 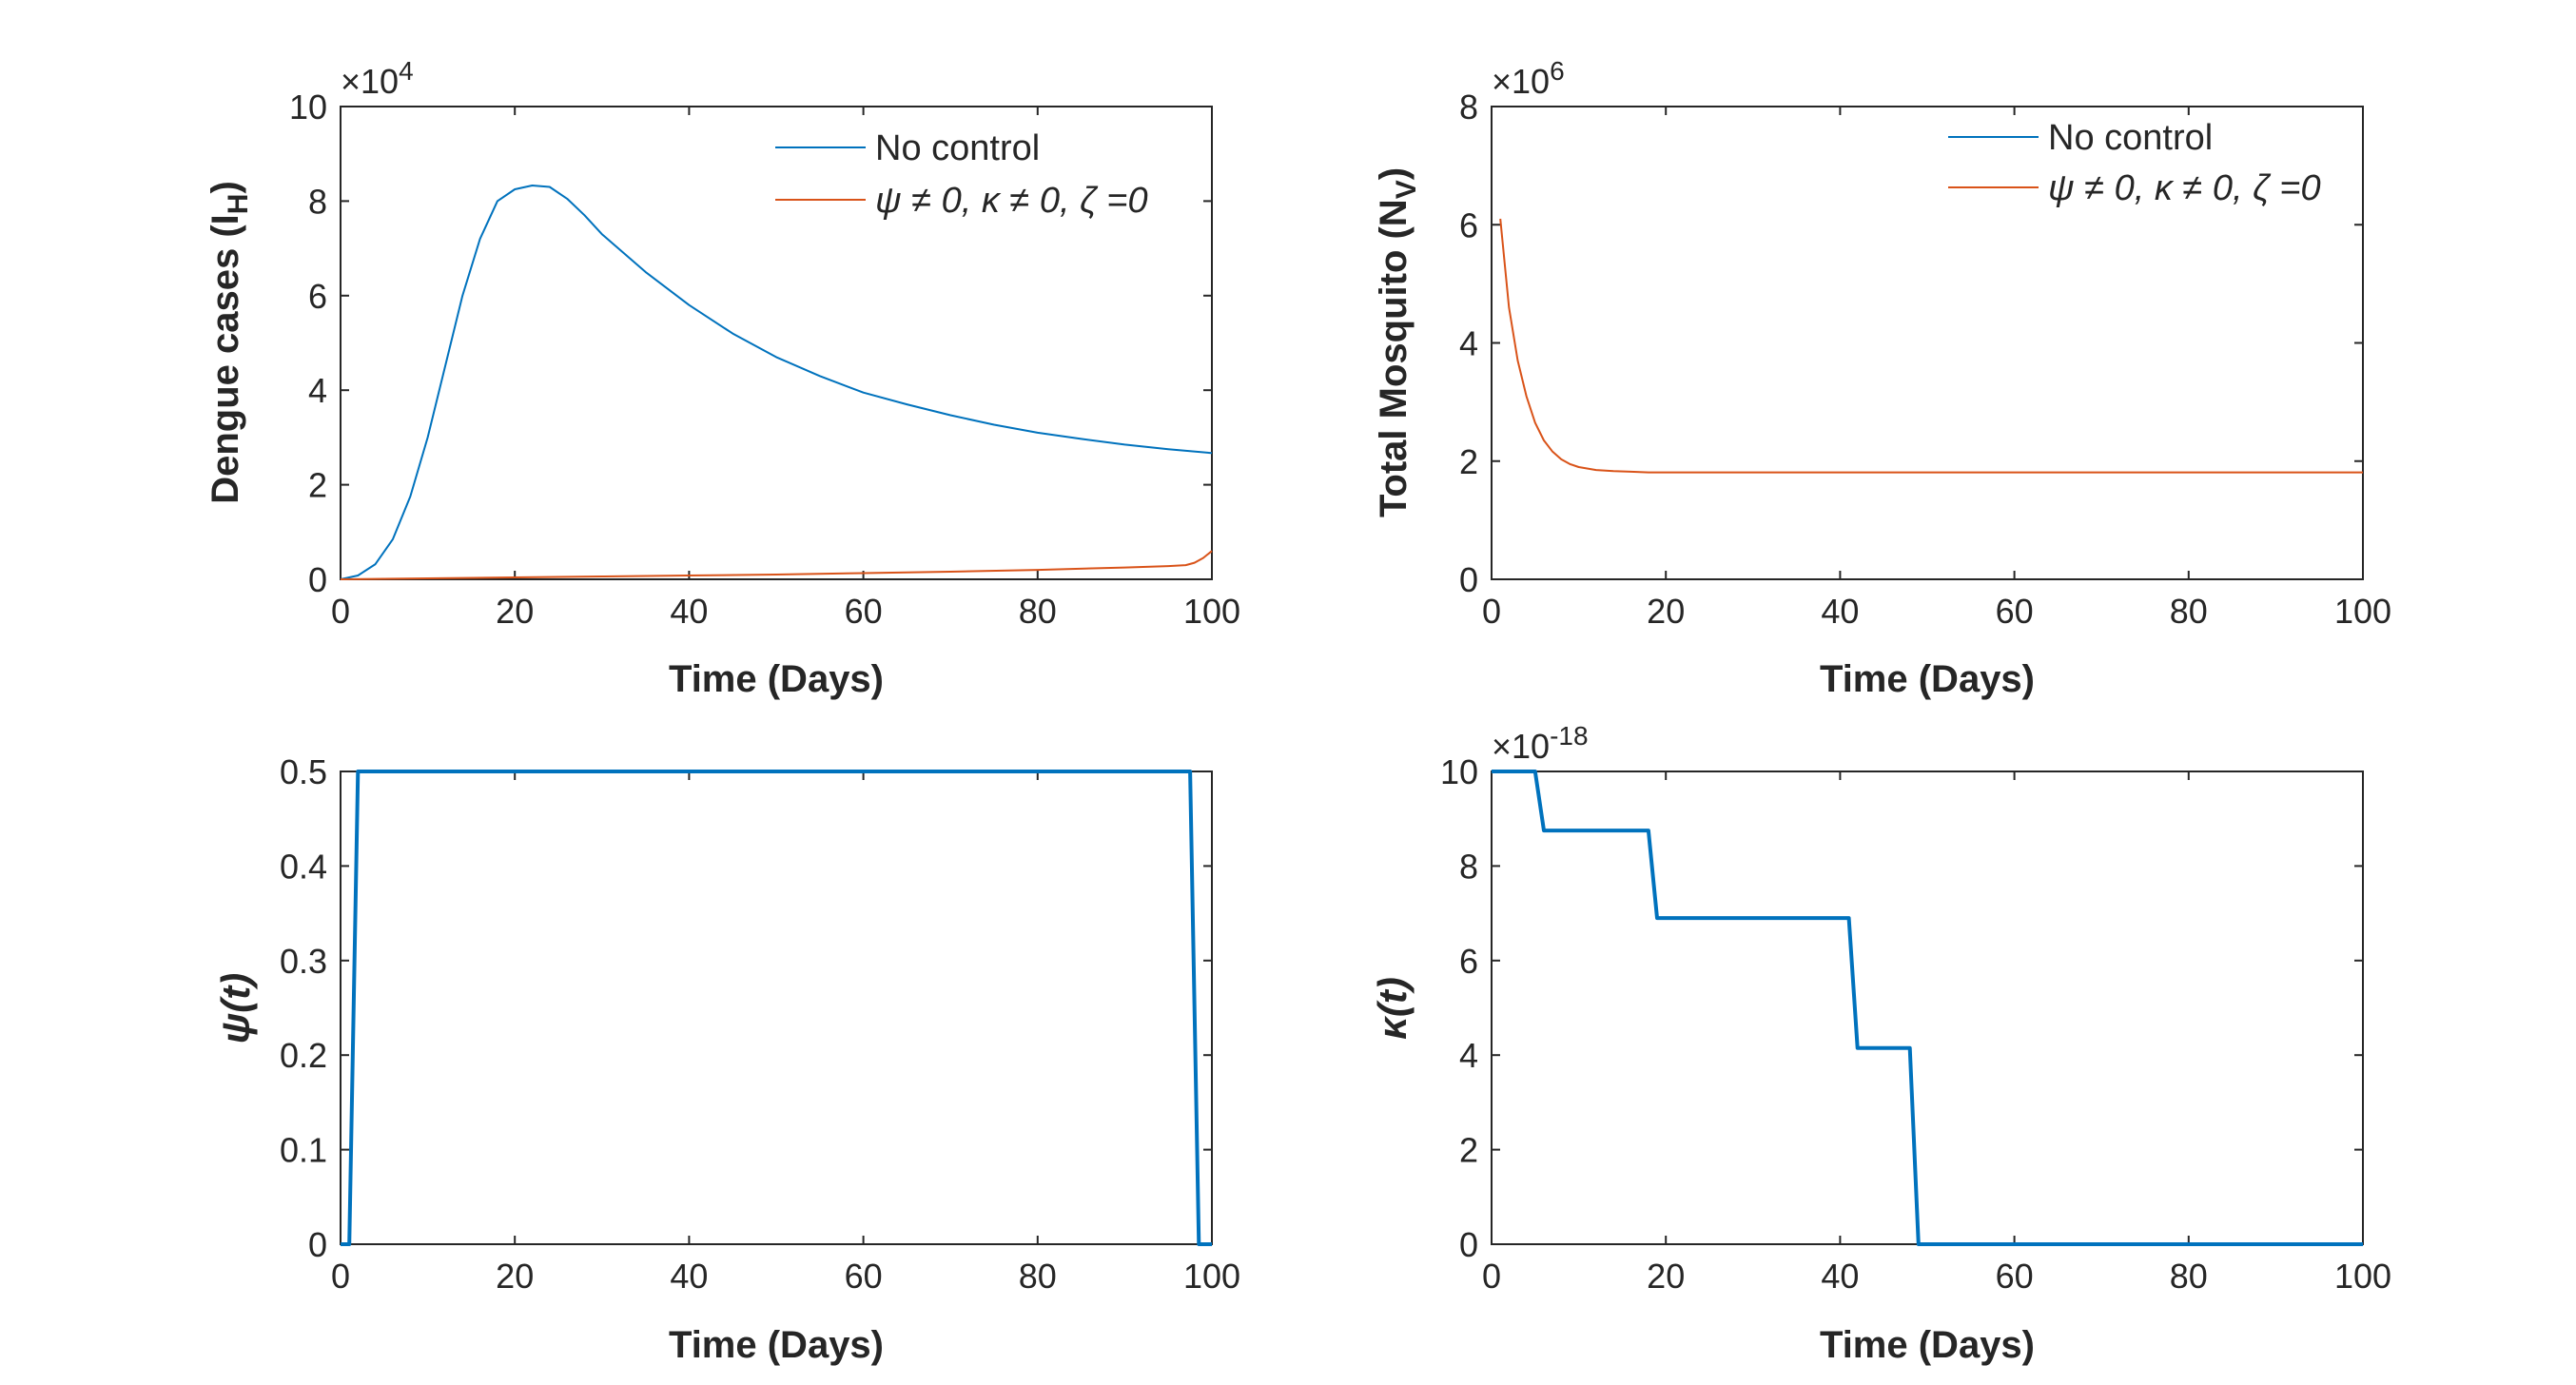 I want to click on y-tick-label: 0.2, so click(x=304, y=1055).